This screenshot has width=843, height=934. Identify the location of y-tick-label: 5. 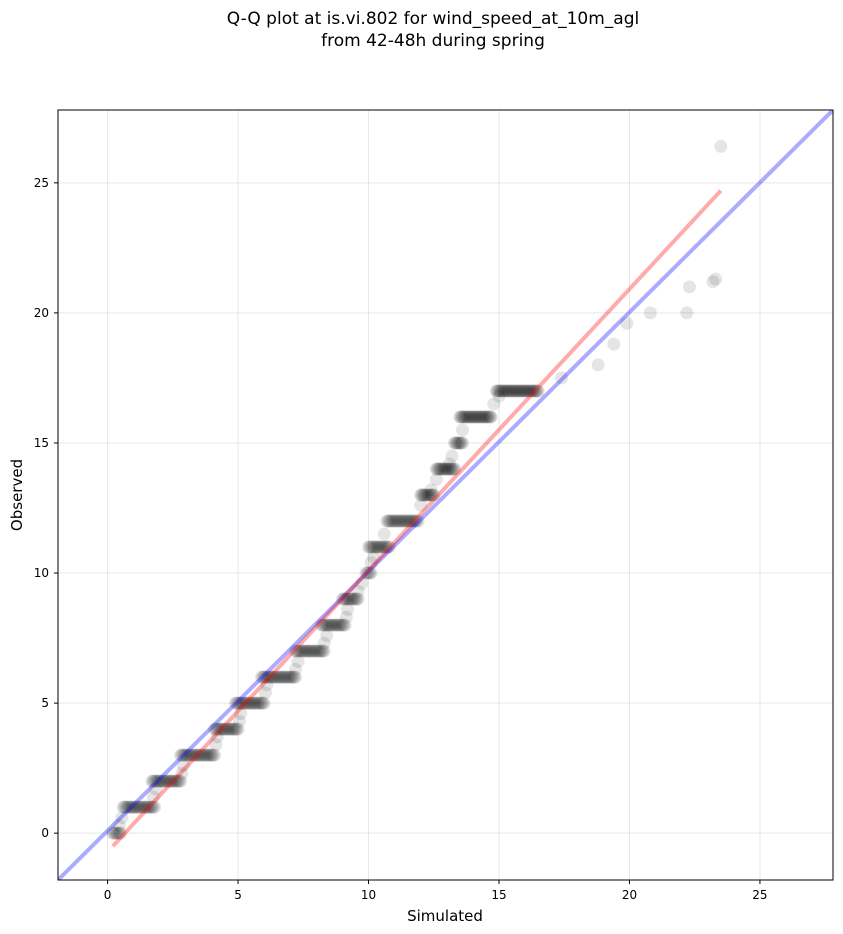
(45, 703).